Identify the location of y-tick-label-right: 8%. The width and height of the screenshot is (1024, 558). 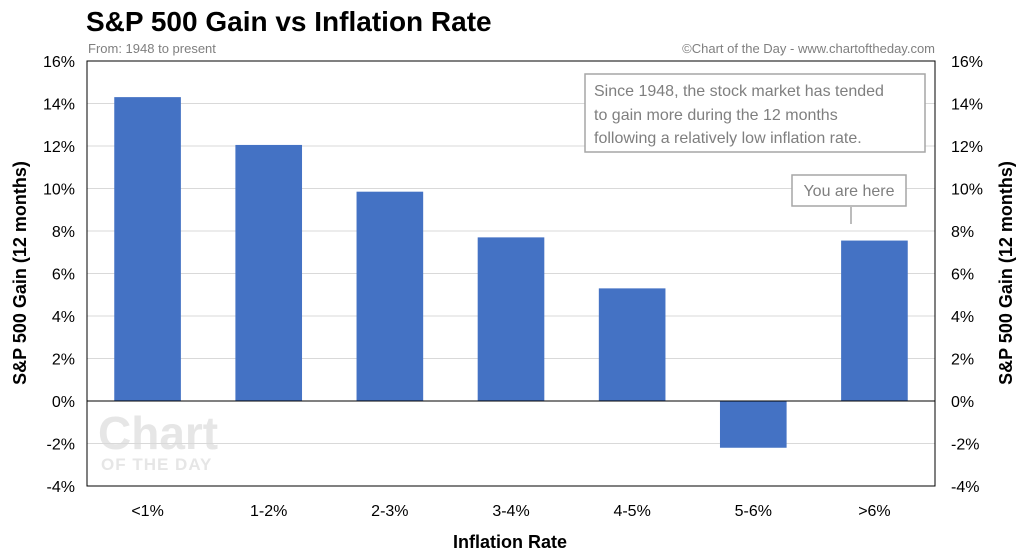
(962, 232).